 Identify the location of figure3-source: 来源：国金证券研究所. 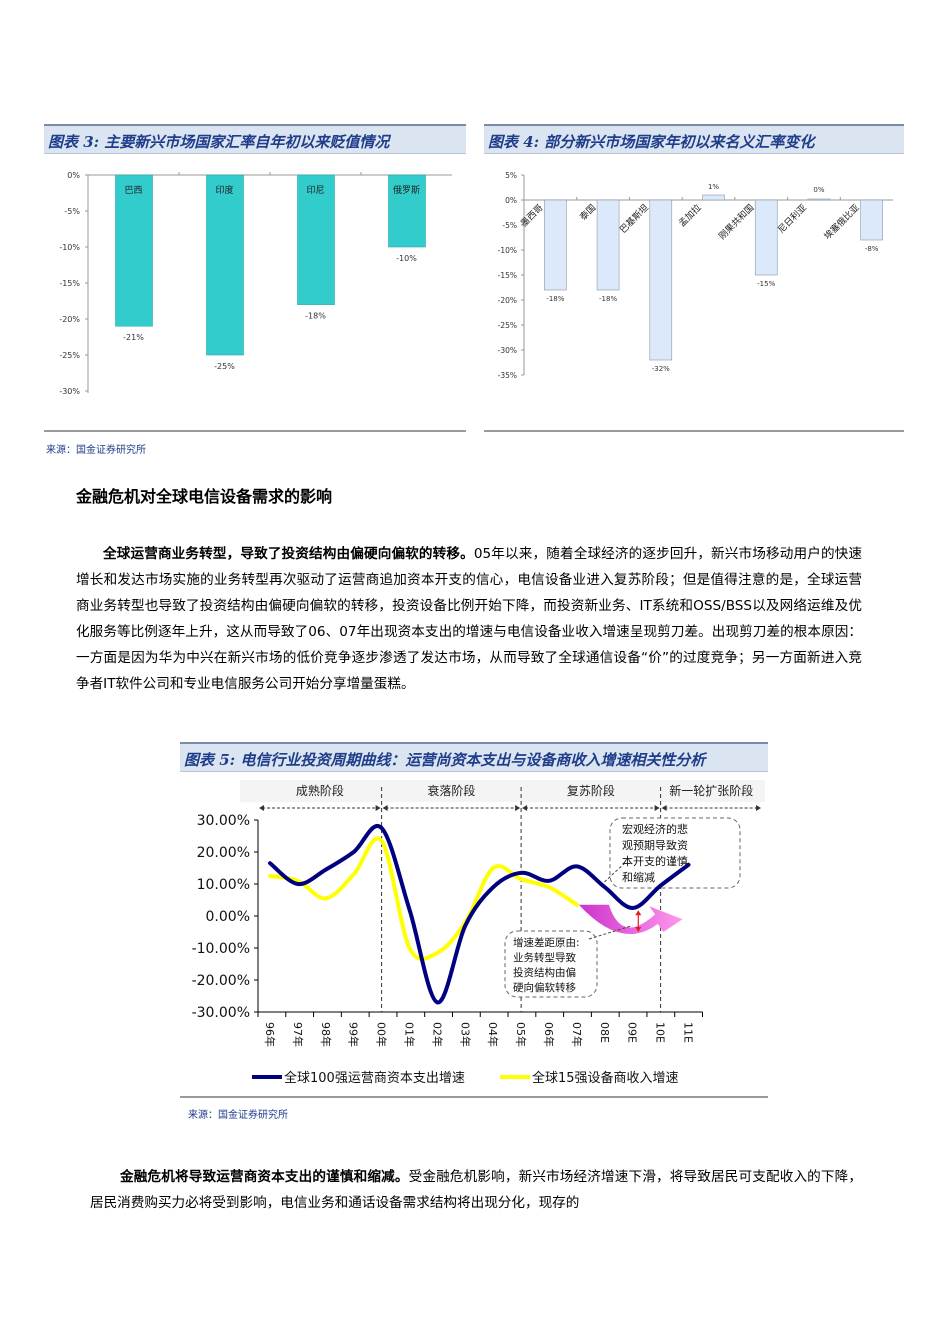
(96, 450).